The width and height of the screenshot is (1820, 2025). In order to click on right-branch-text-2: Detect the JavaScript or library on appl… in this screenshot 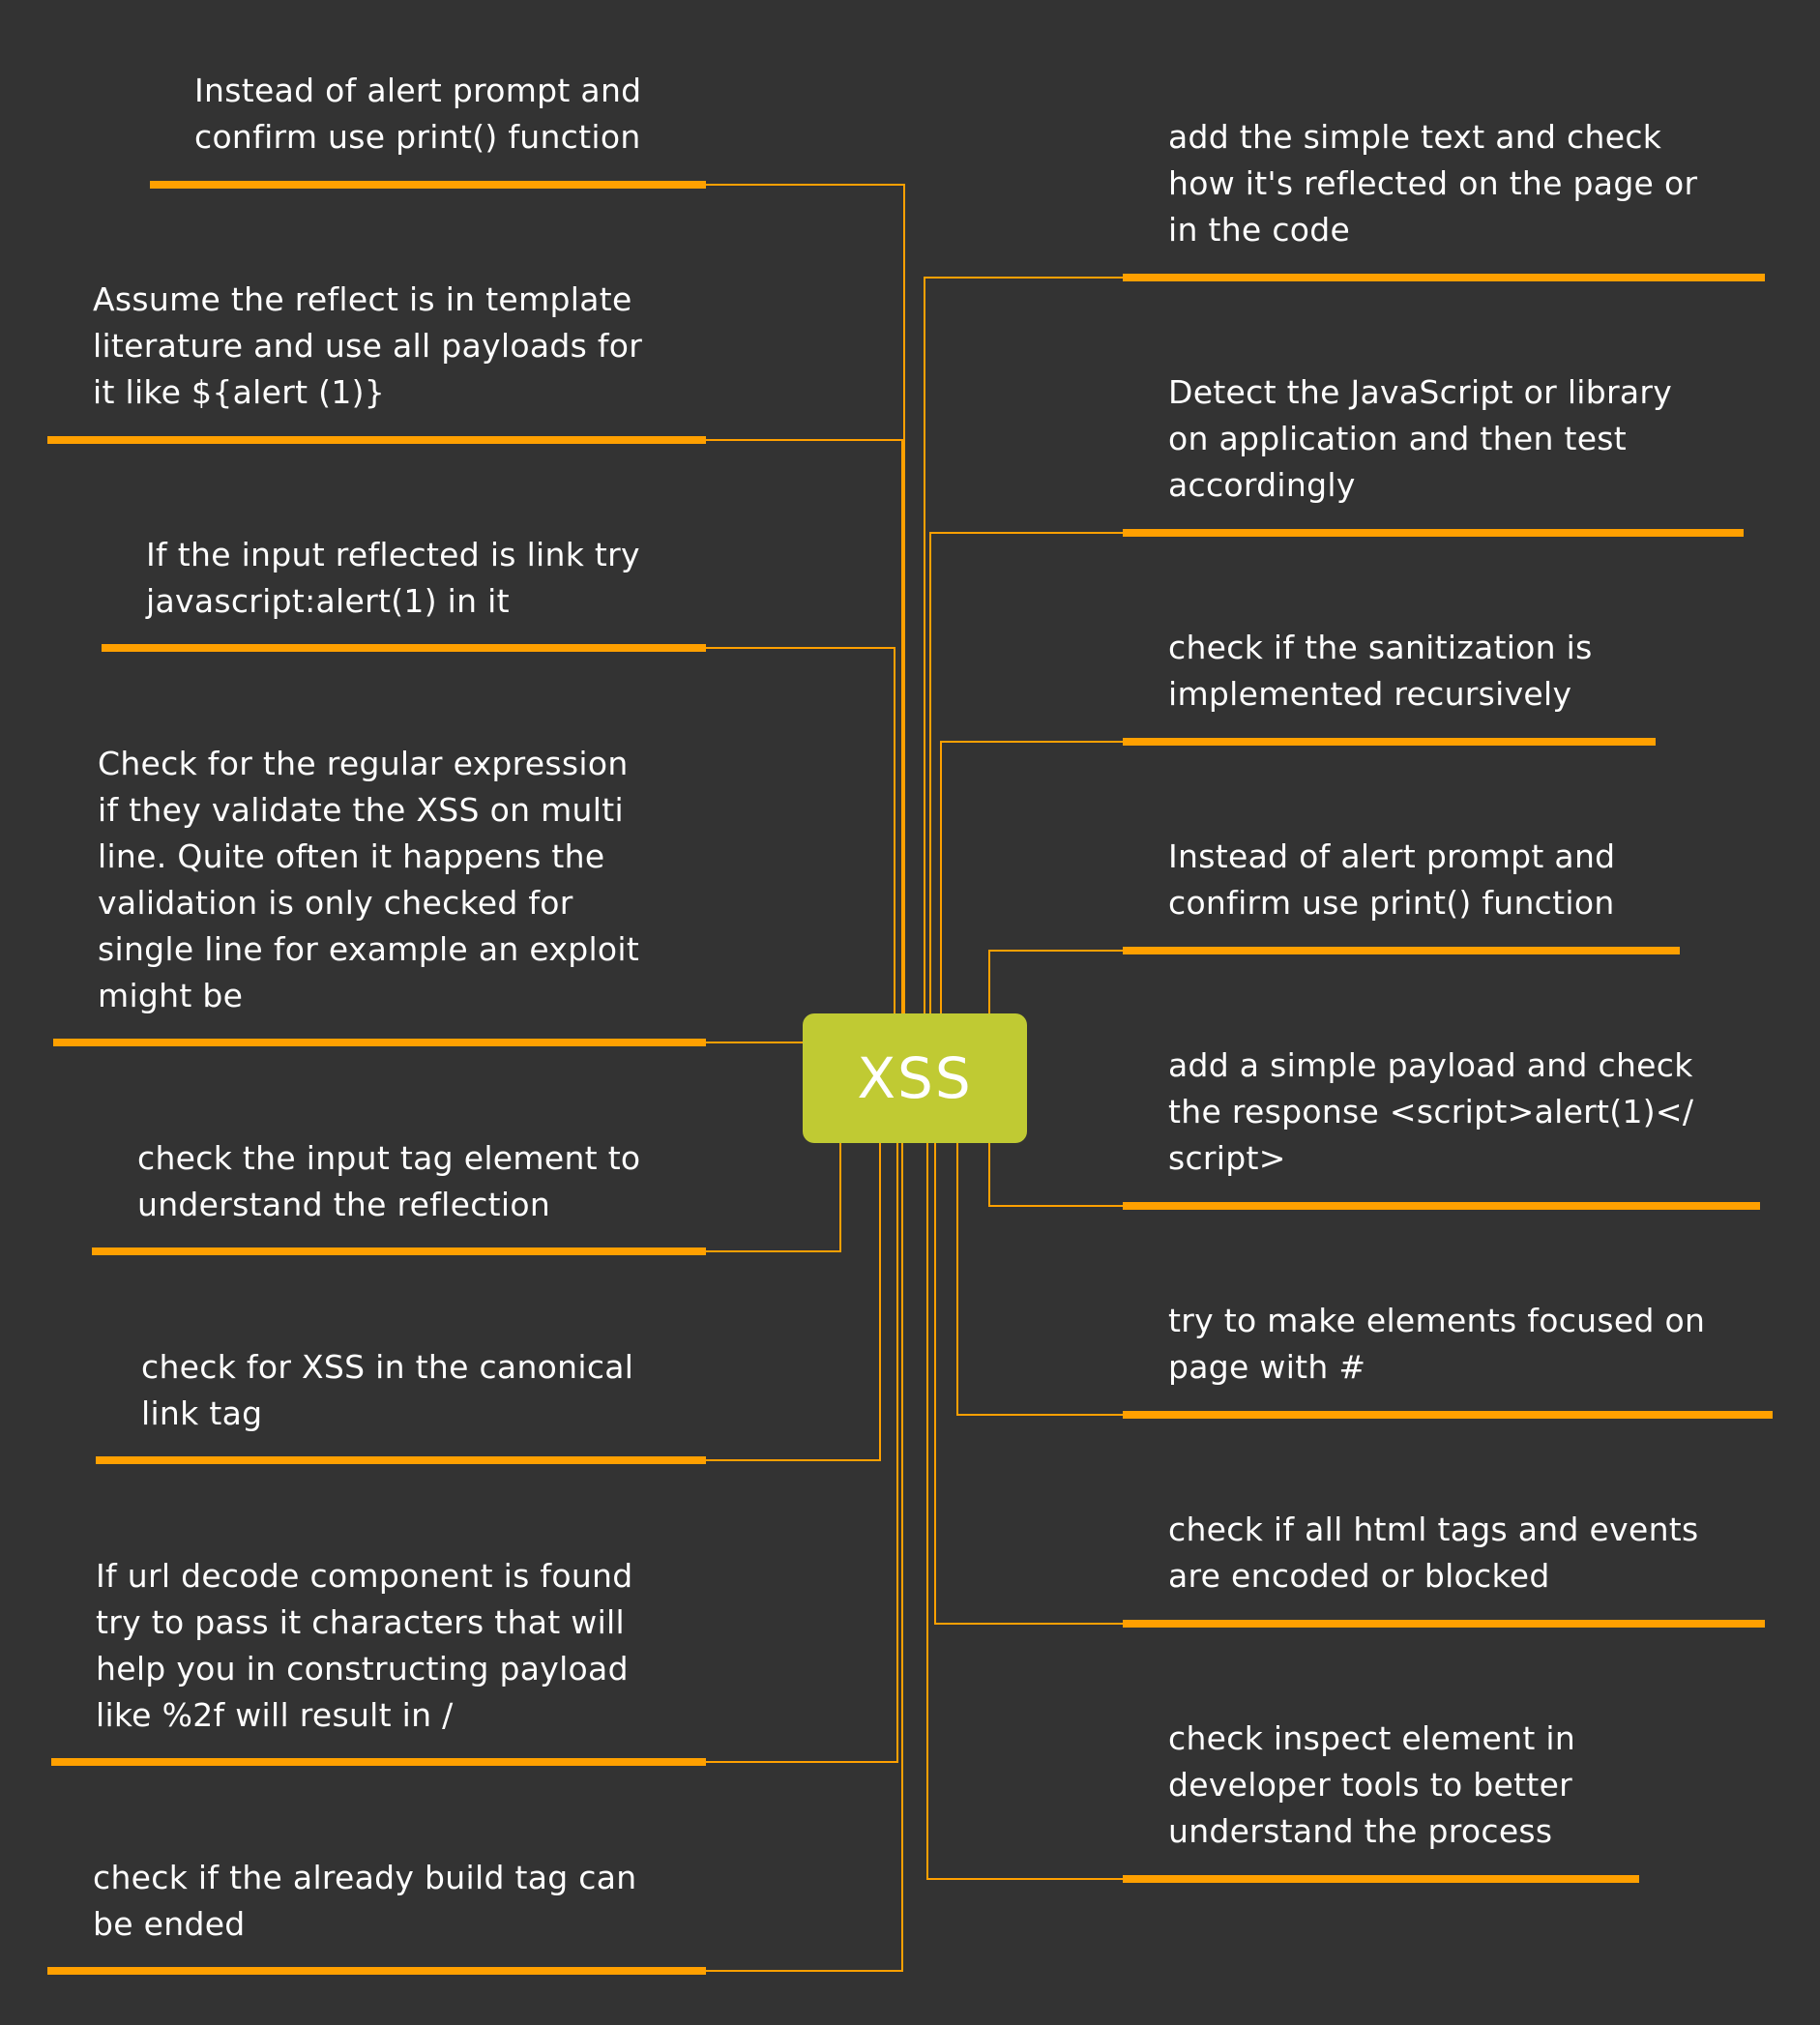, I will do `click(1421, 438)`.